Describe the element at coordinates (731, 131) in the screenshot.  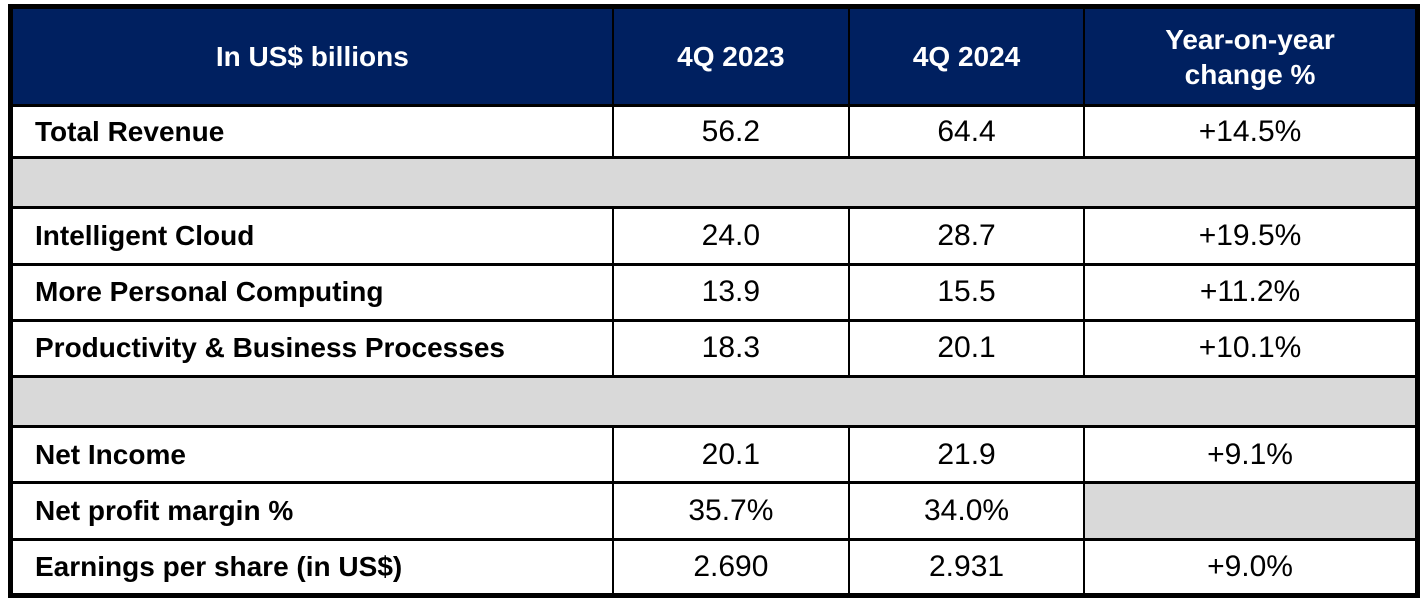
I see `value-4q2023: 56.2` at that location.